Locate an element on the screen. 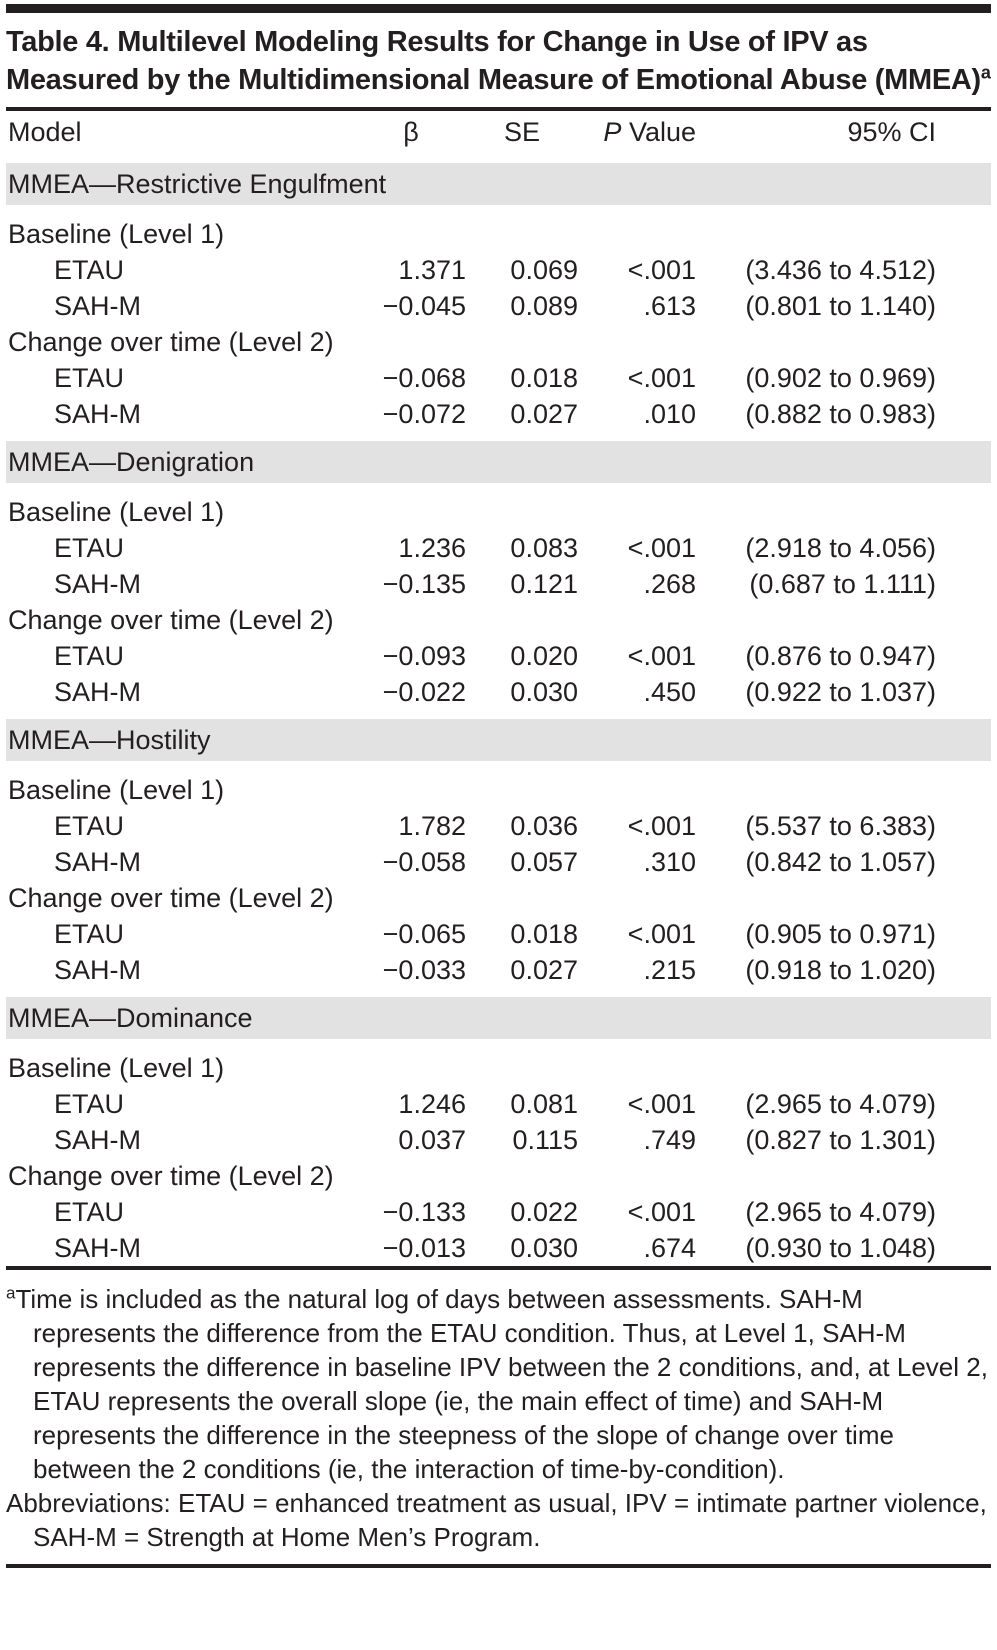  cell-beta: −0.135 is located at coordinates (424, 584).